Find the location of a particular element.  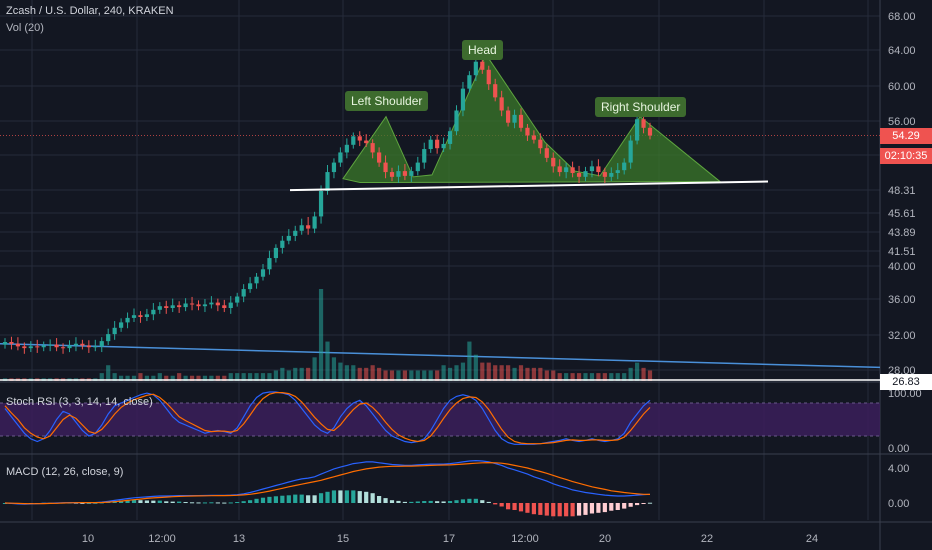

price-axis-label: 43.89 is located at coordinates (902, 233).